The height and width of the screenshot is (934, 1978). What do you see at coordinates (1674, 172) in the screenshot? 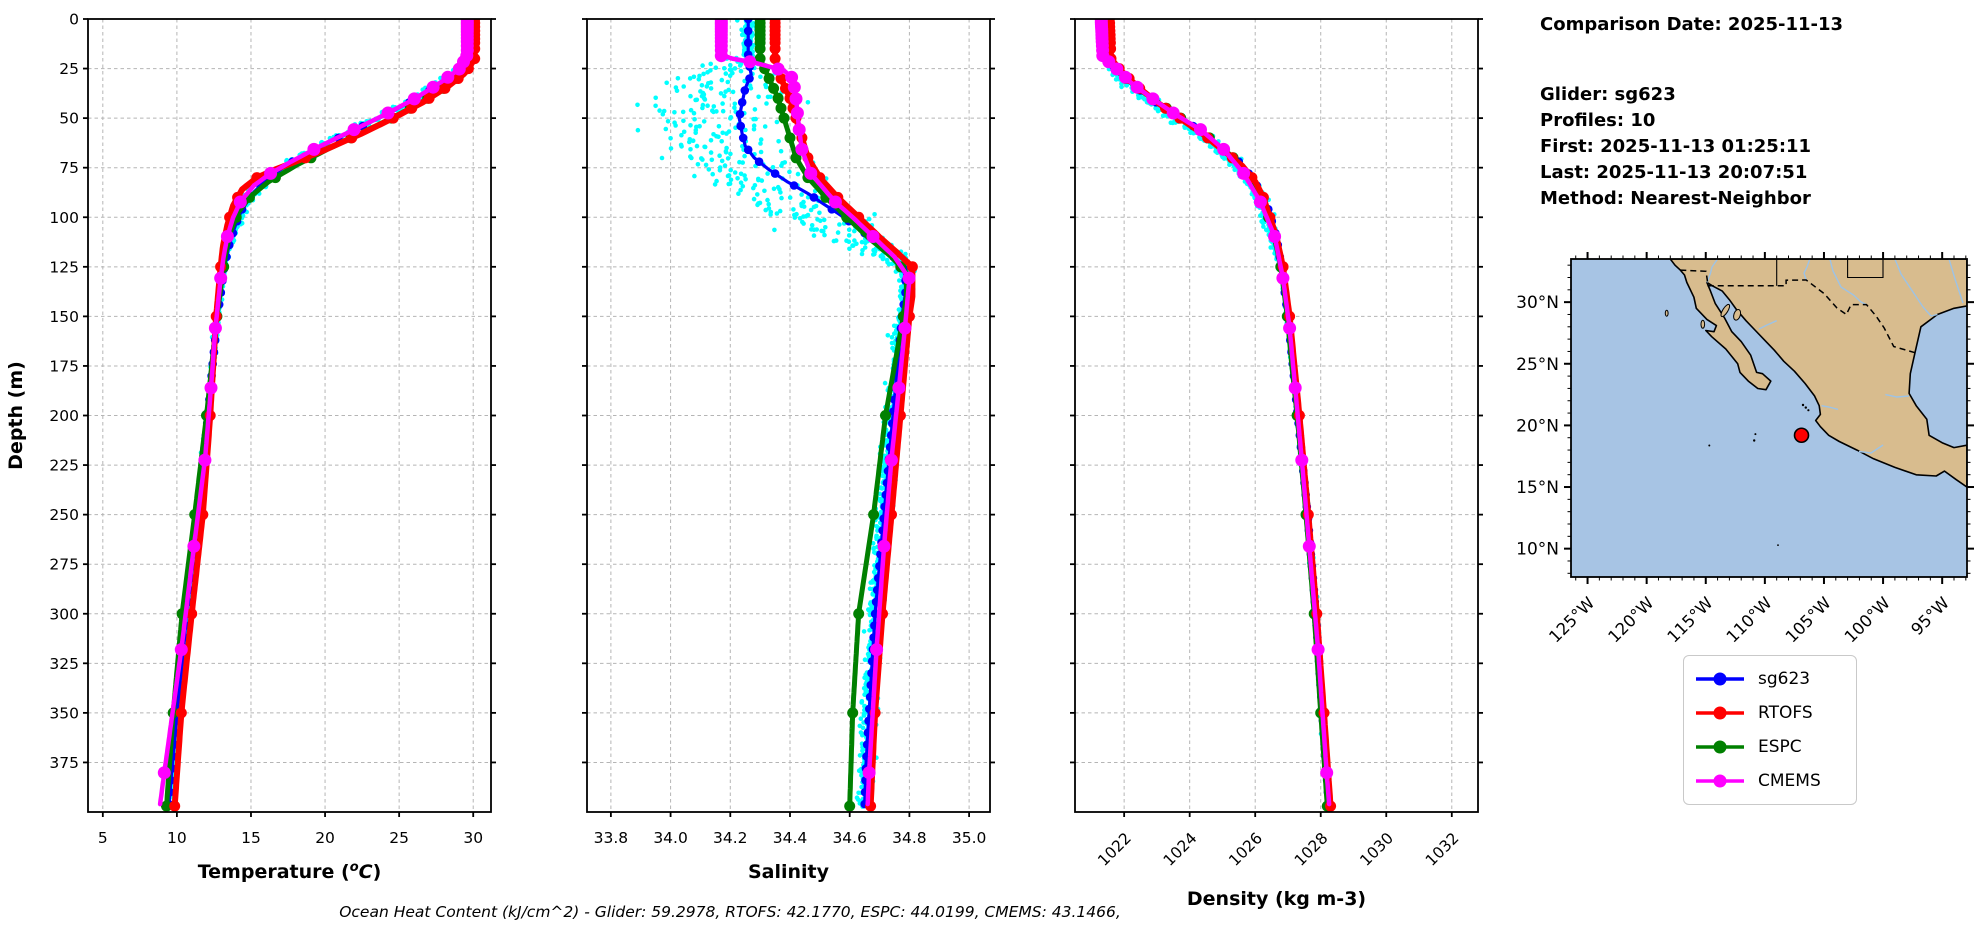
I see `last-profile-time-text: Last: 2025-11-13 20:07:51` at bounding box center [1674, 172].